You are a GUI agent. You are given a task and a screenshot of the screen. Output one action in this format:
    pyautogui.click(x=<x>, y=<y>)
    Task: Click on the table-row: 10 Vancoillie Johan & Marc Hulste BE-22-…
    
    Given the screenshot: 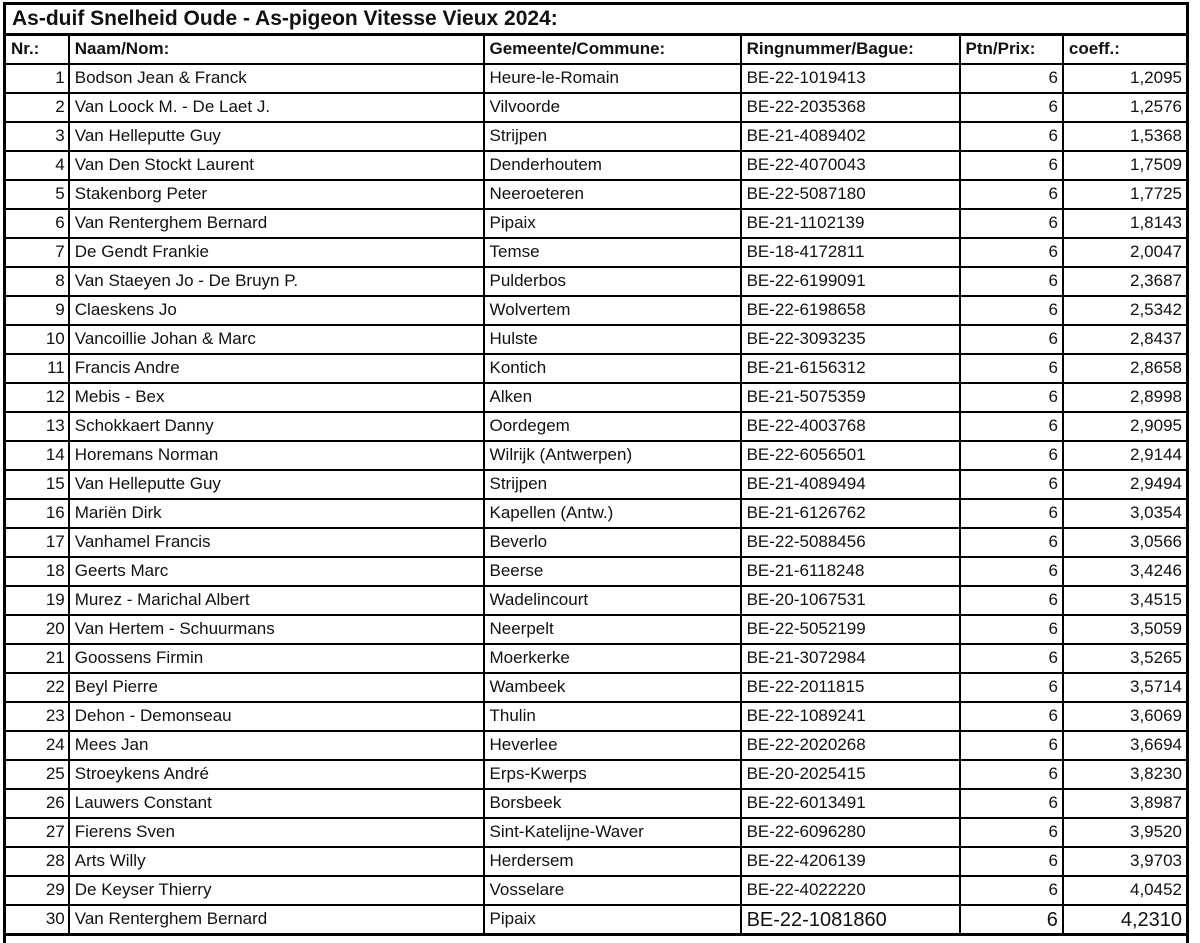 What is the action you would take?
    pyautogui.click(x=596, y=340)
    